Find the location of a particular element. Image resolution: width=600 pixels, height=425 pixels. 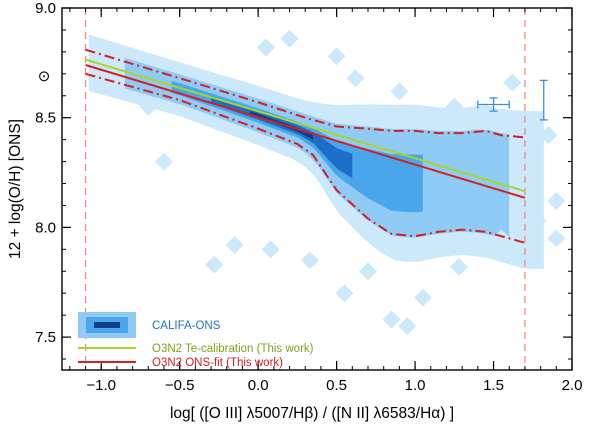

x-tick-label-3: 0.5 is located at coordinates (336, 385).